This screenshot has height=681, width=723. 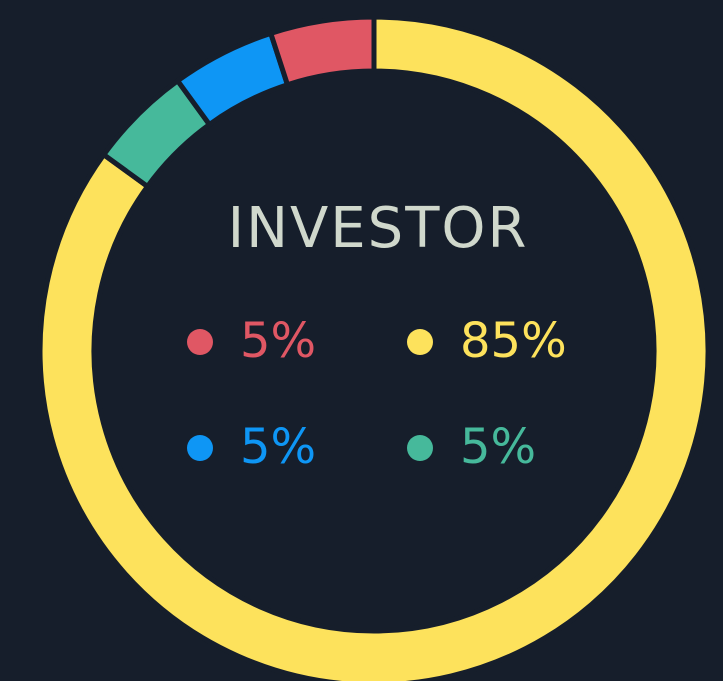 I want to click on donut-segment, so click(x=322, y=51).